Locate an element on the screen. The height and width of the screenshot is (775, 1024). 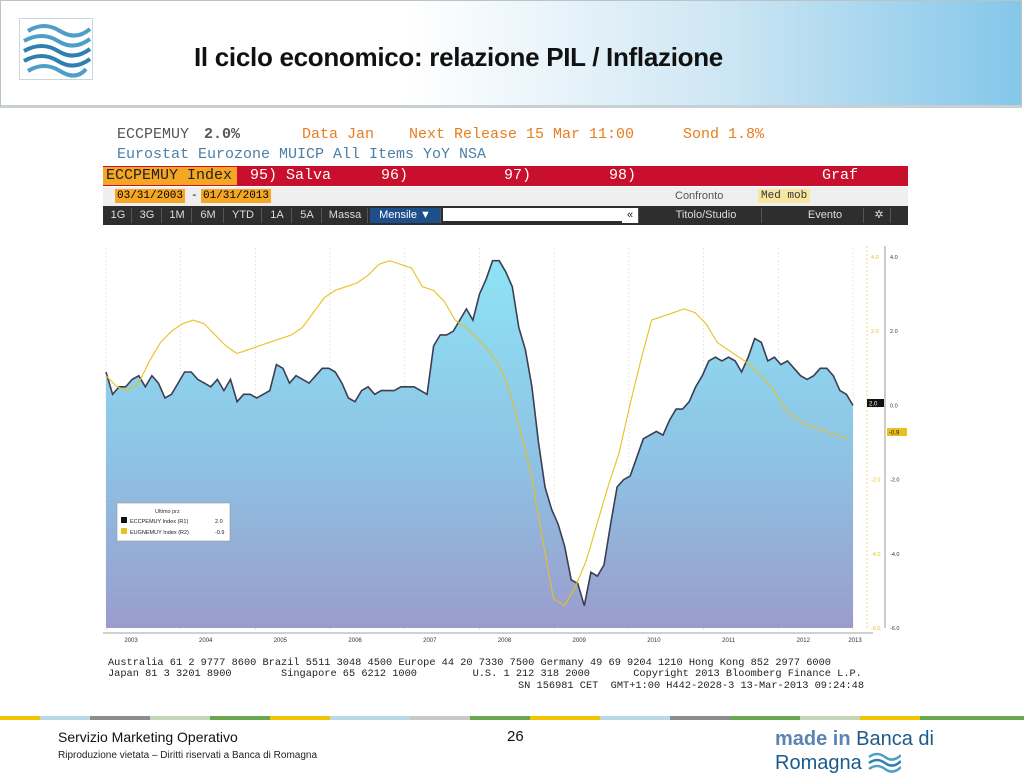
index-field: ECCPEMUY Index is located at coordinates (170, 176).